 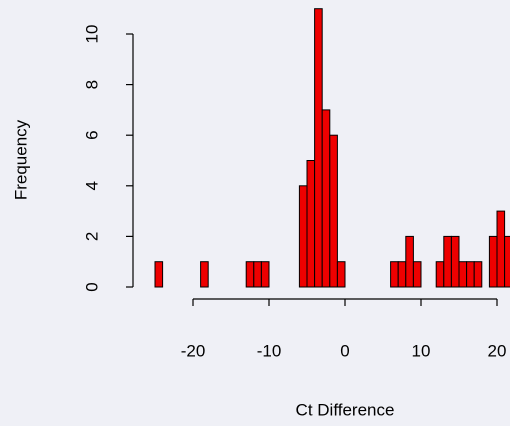 What do you see at coordinates (91, 134) in the screenshot?
I see `y-tick-label: 6` at bounding box center [91, 134].